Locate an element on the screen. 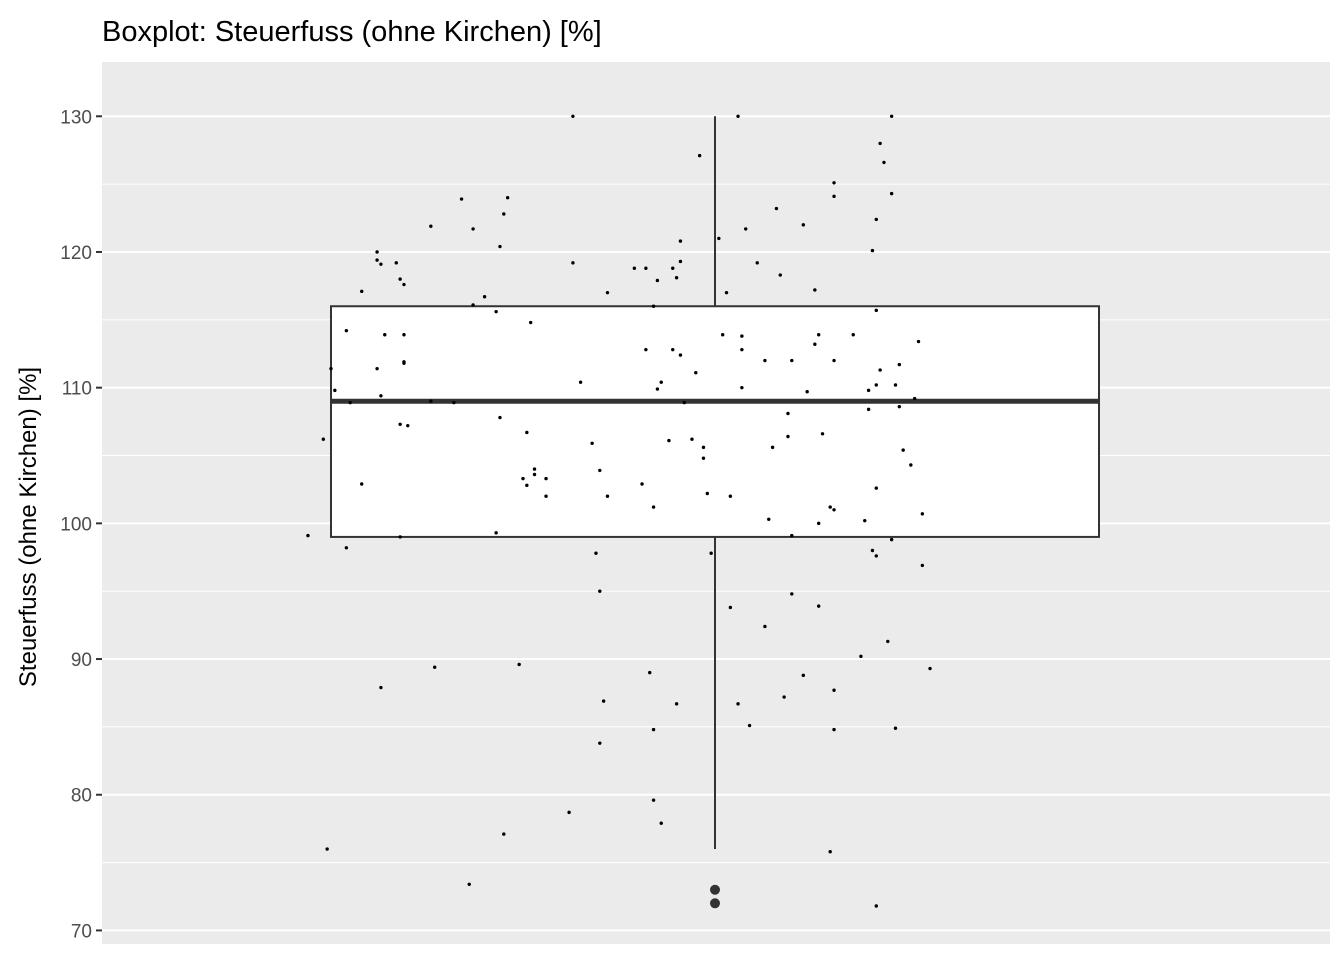 This screenshot has width=1344, height=960. y-tick-label: 130 is located at coordinates (76, 117).